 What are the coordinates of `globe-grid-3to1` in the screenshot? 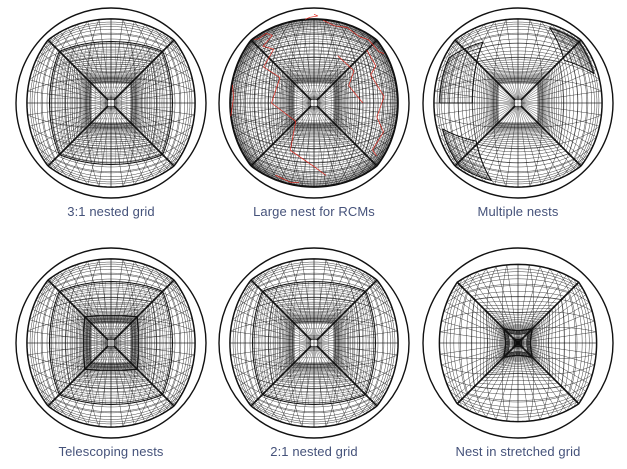 It's located at (111, 103).